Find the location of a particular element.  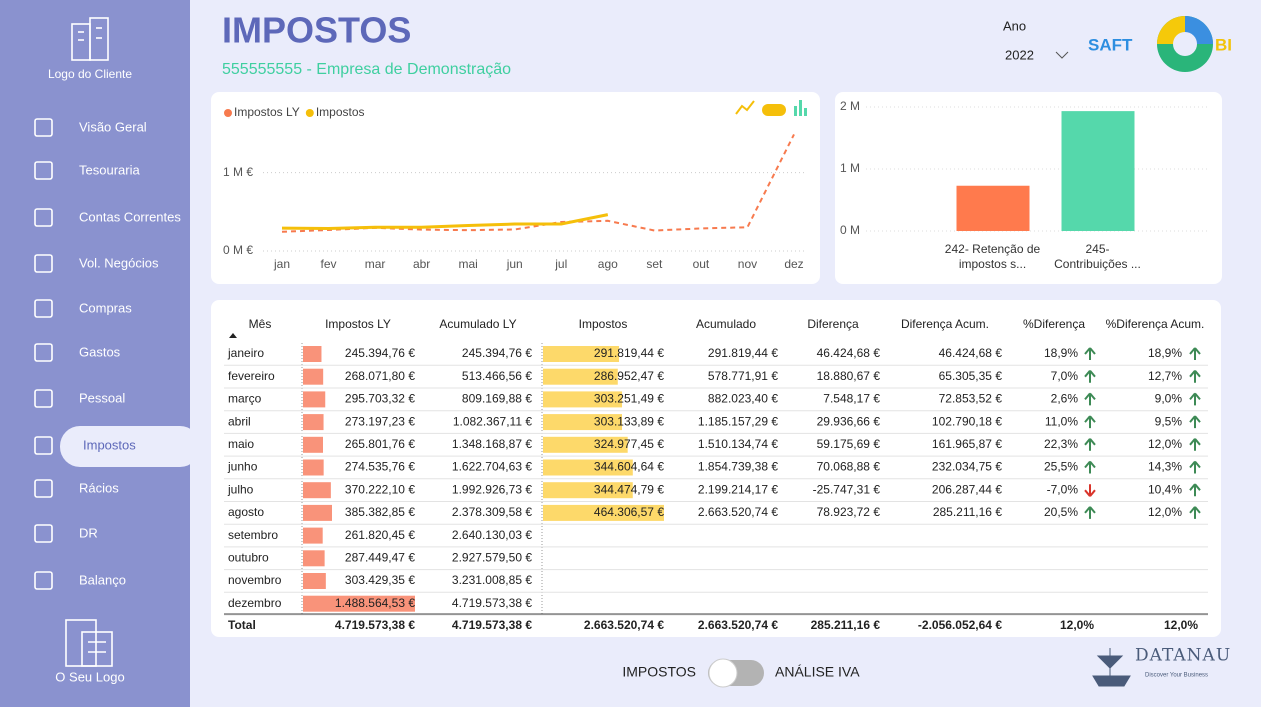

table-cell: 232.034,75 € is located at coordinates (967, 467).